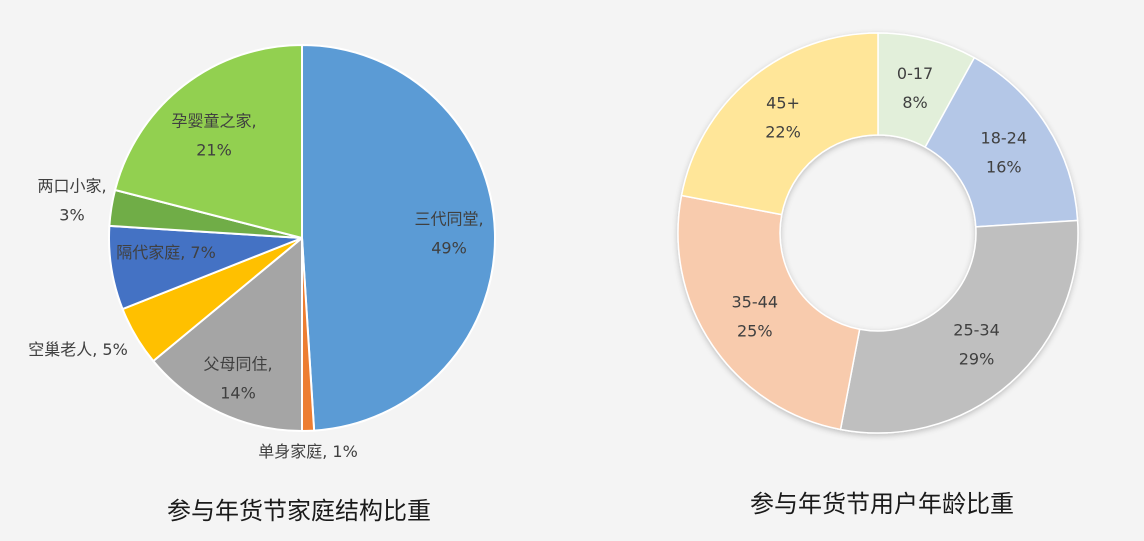 The height and width of the screenshot is (541, 1144). What do you see at coordinates (213, 136) in the screenshot?
I see `pie-label-7: 孕婴童之家, 21%` at bounding box center [213, 136].